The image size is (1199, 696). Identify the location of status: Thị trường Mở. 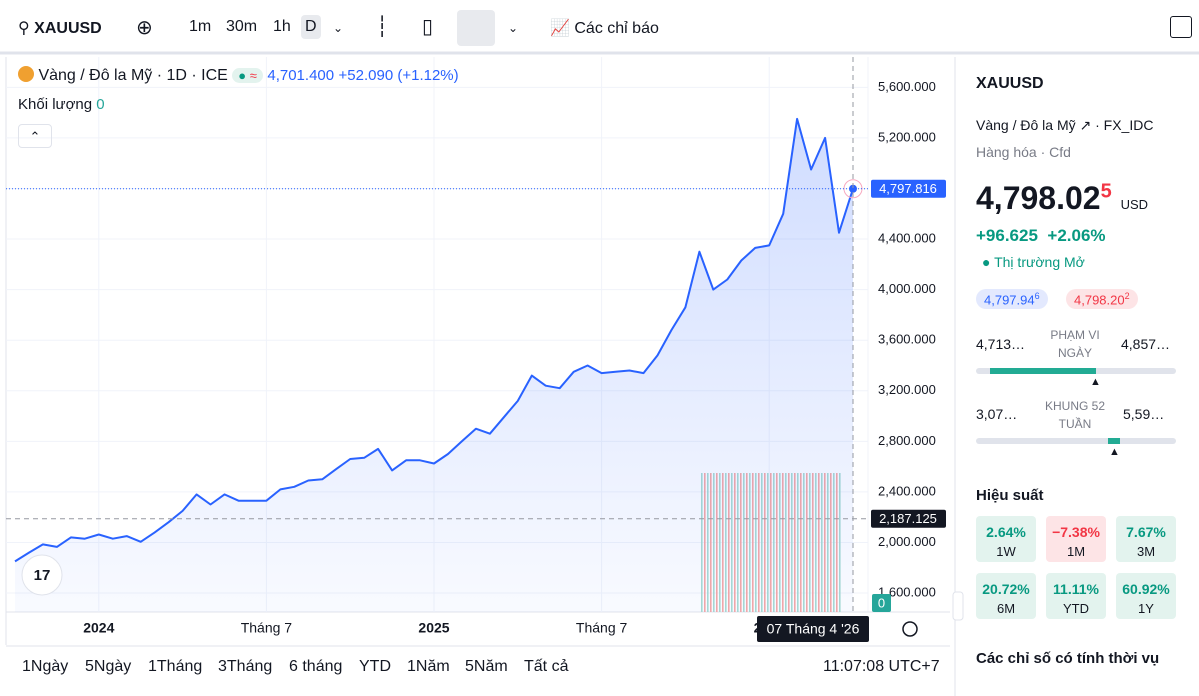
(1039, 262).